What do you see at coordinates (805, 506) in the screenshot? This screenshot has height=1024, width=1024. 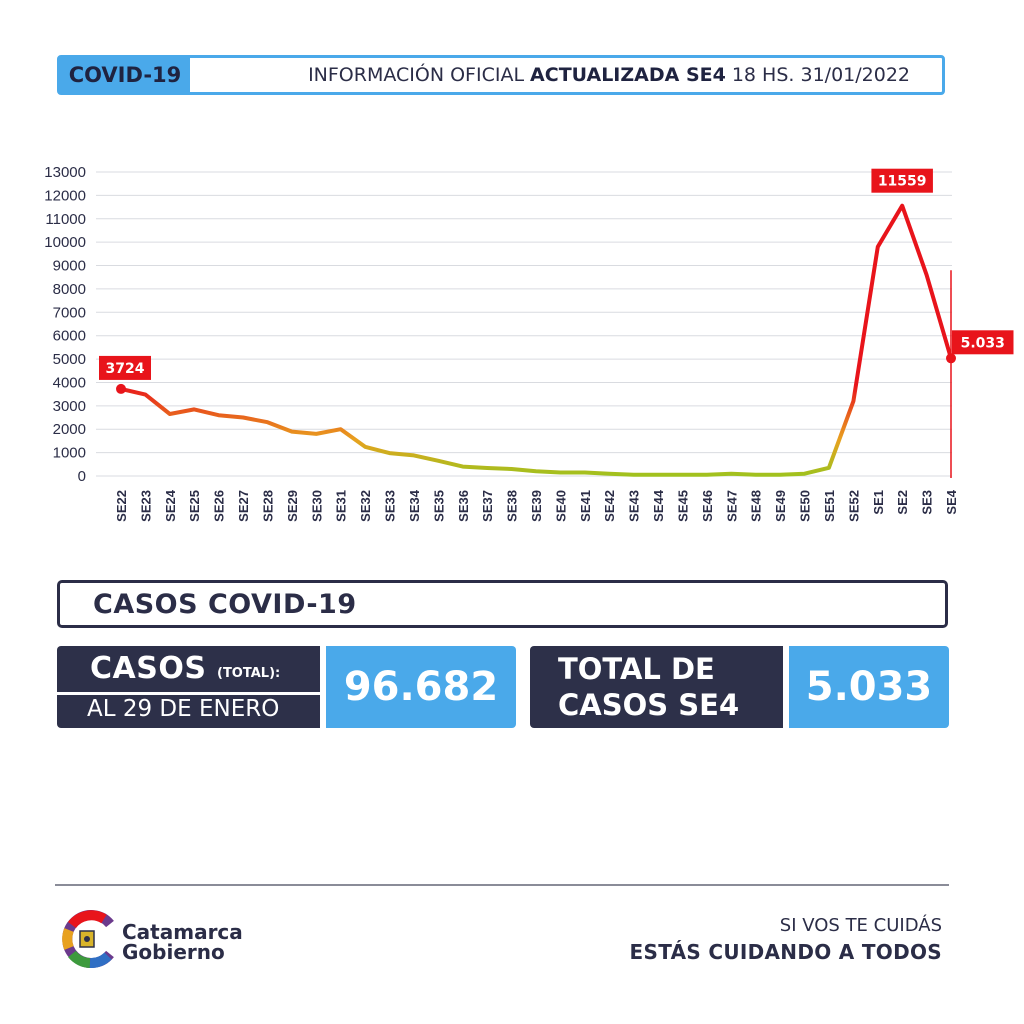 I see `x-tick-label: SE50` at bounding box center [805, 506].